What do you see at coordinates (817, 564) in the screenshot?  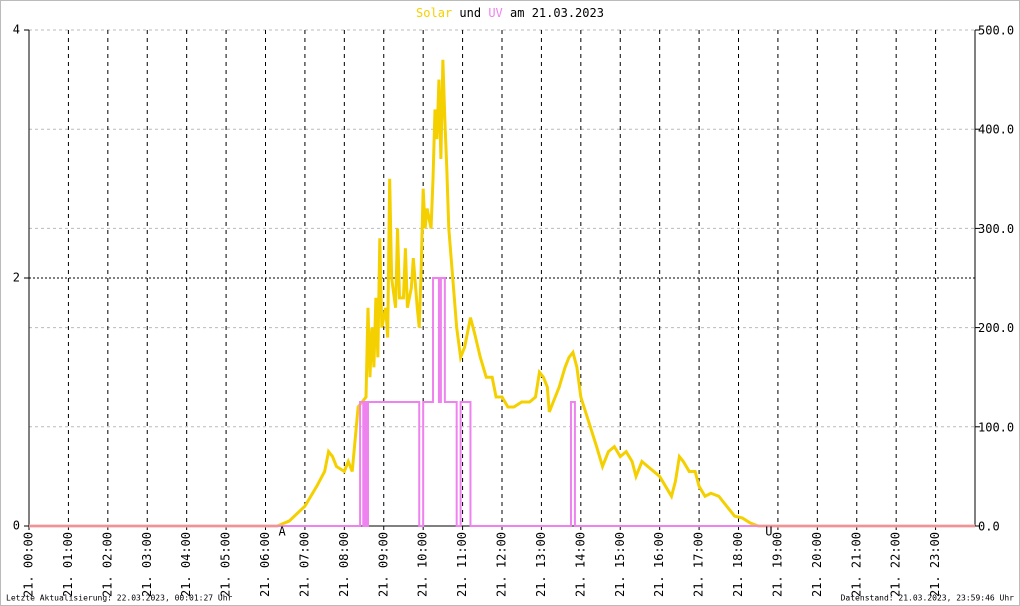 I see `x-tick-label: 21. 20:00` at bounding box center [817, 564].